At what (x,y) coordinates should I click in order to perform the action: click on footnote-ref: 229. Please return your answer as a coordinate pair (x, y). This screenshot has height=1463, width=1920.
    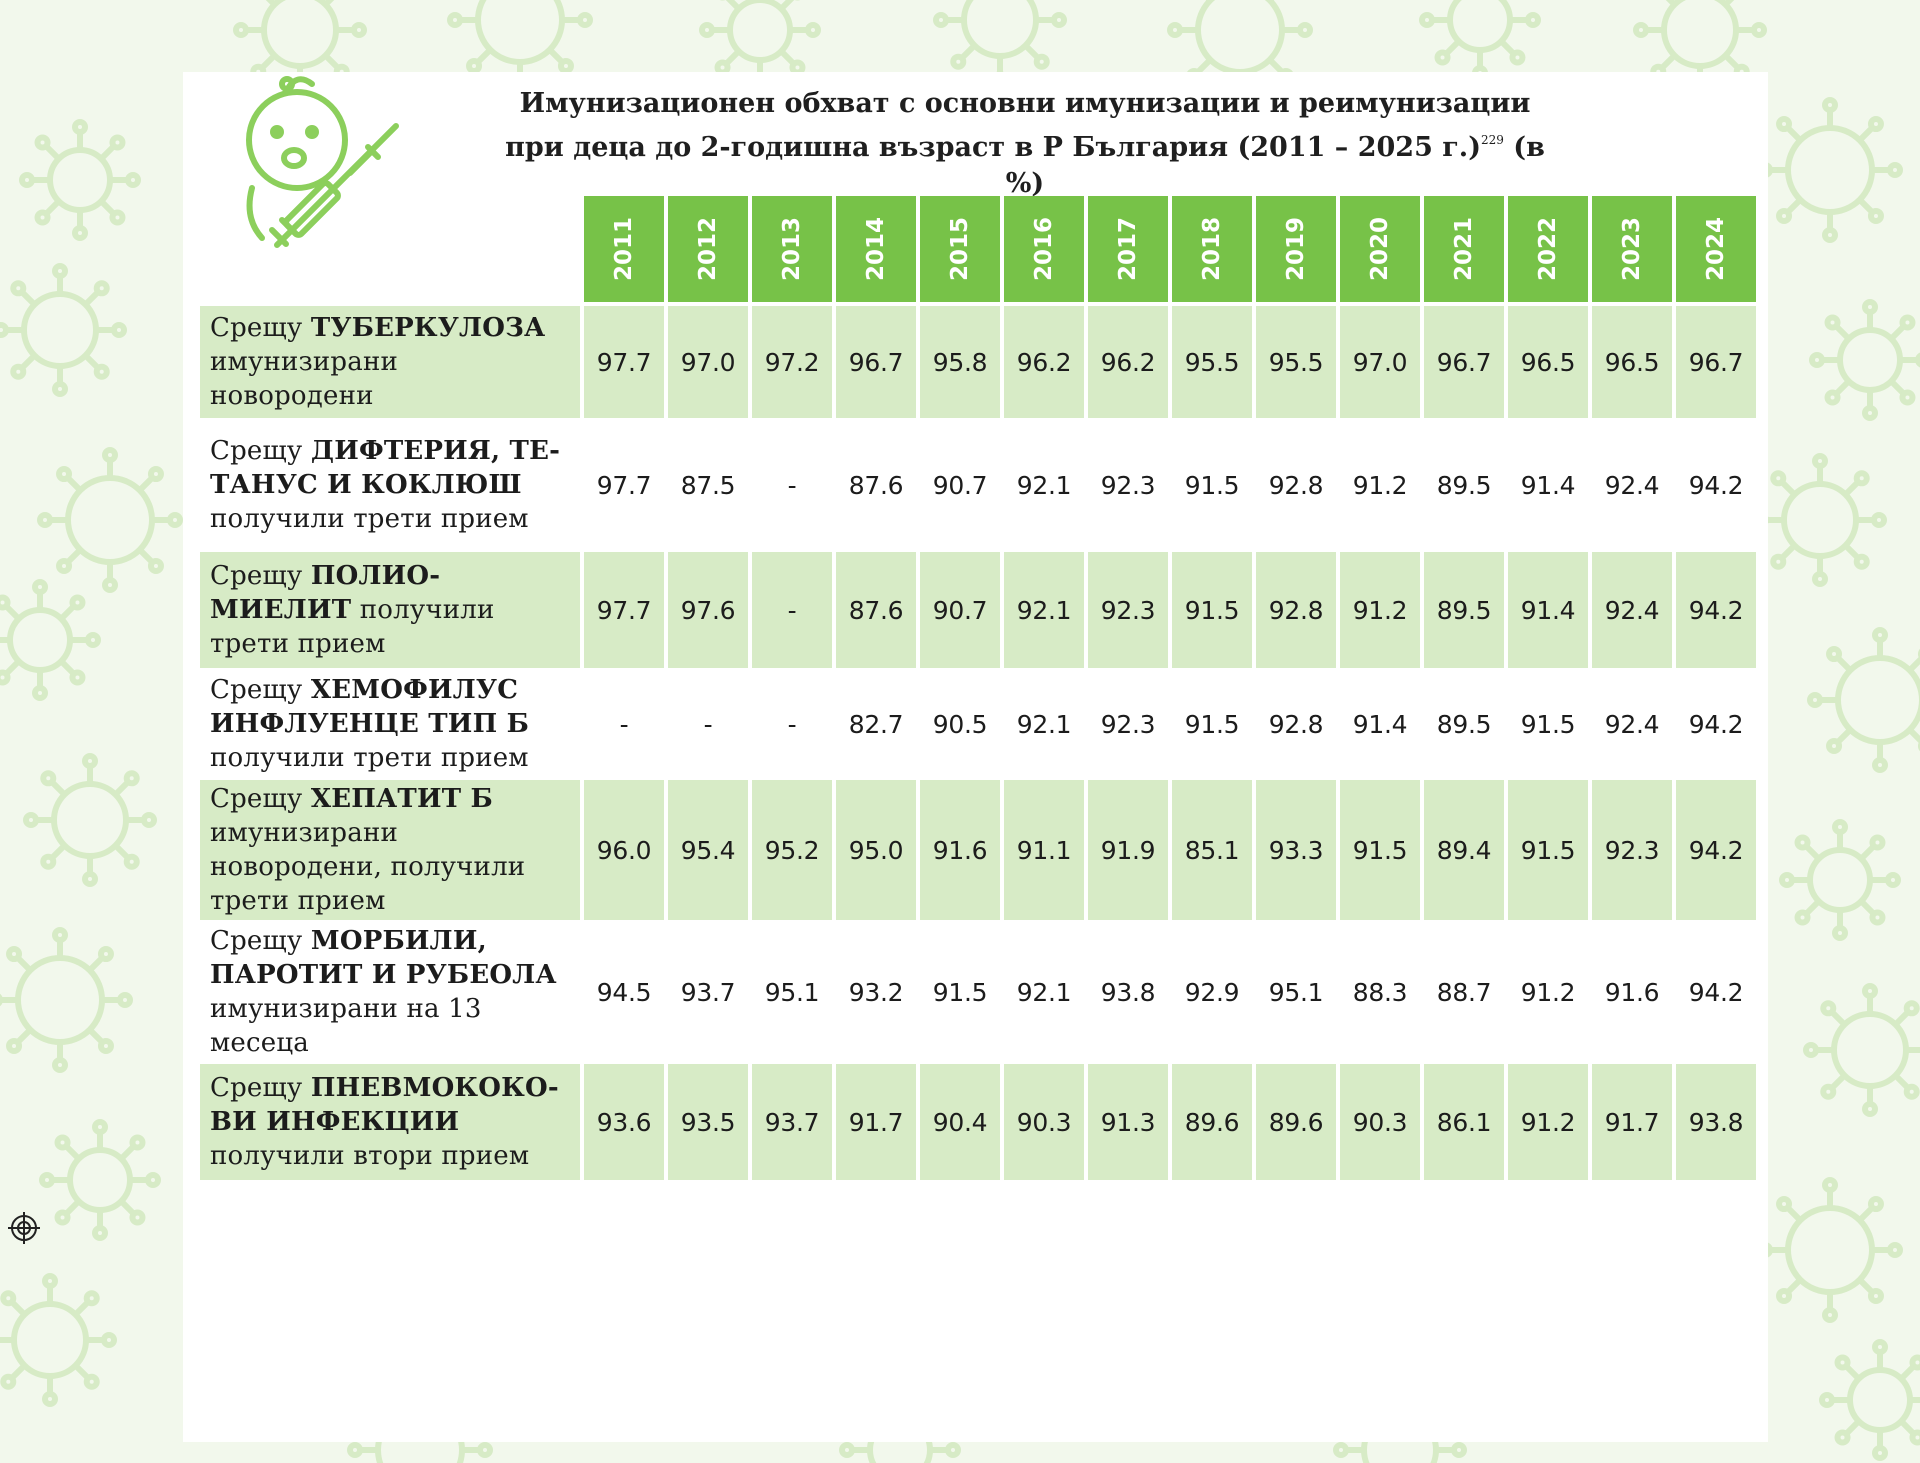
    Looking at the image, I should click on (1492, 140).